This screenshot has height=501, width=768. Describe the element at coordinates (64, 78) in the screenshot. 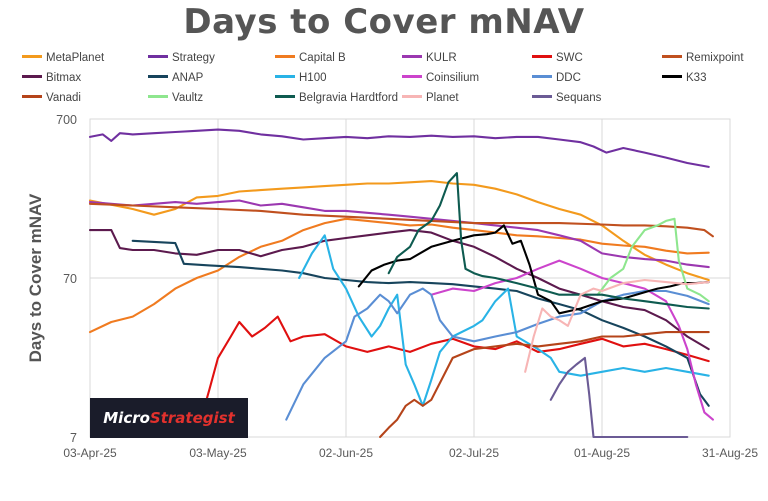

I see `legend-label: Bitmax` at that location.